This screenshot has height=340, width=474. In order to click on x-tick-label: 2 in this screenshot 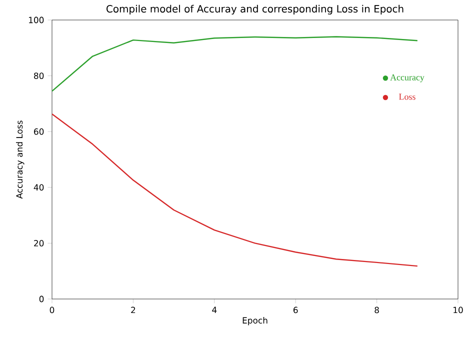, I will do `click(133, 310)`.